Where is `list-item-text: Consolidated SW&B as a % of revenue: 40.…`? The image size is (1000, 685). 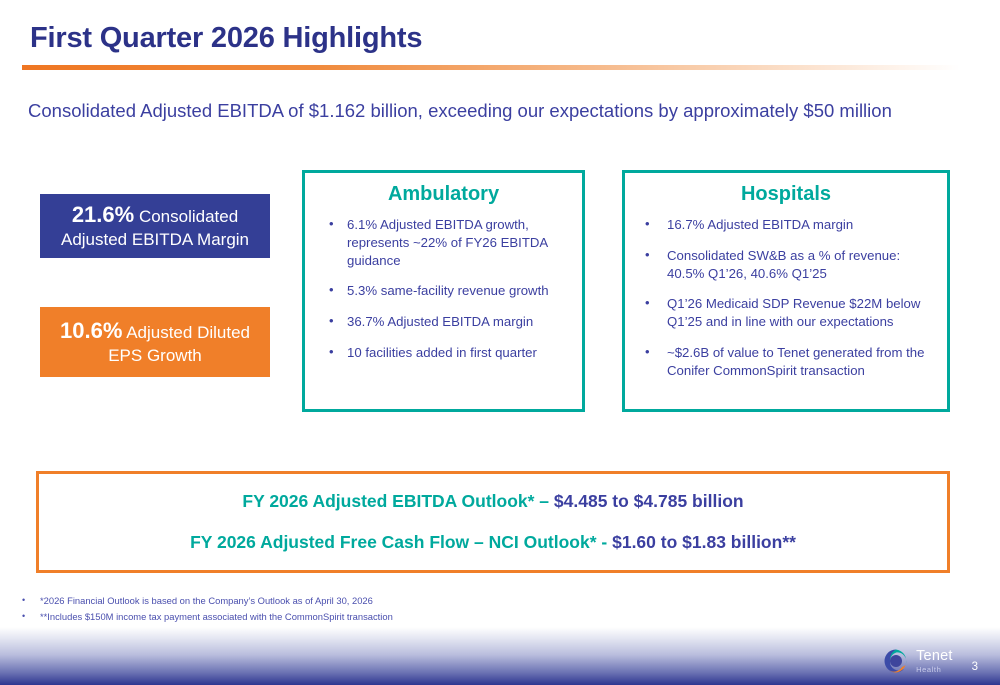 list-item-text: Consolidated SW&B as a % of revenue: 40.… is located at coordinates (784, 264).